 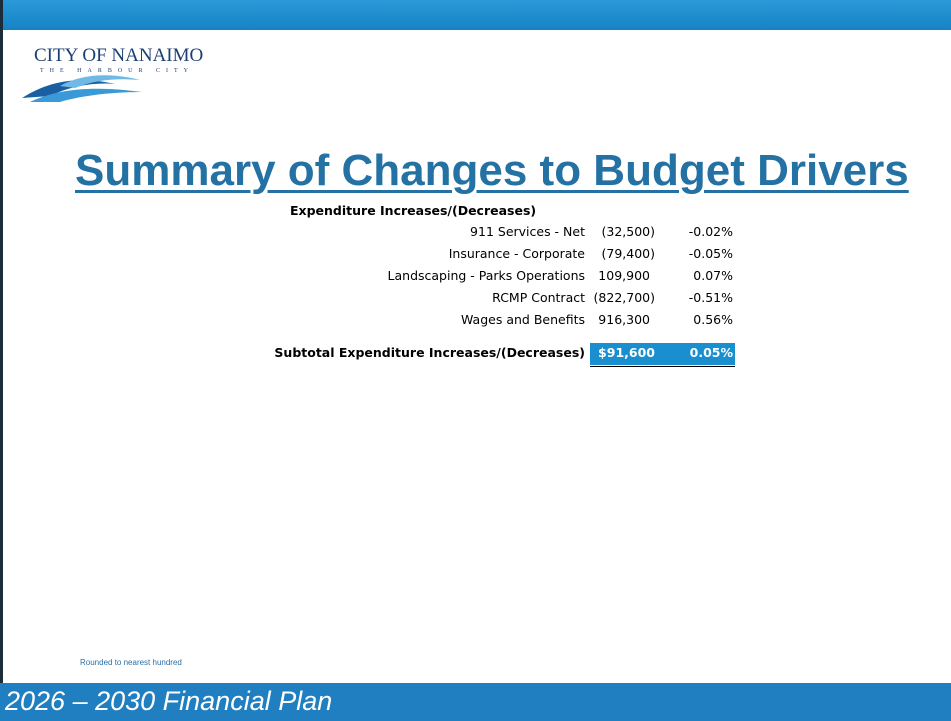 I want to click on row-label: Insurance - Corporate, so click(x=516, y=253).